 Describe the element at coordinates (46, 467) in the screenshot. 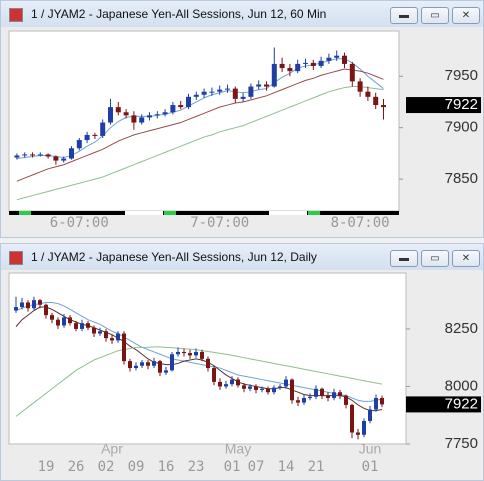

I see `x-tick-label: 19` at that location.